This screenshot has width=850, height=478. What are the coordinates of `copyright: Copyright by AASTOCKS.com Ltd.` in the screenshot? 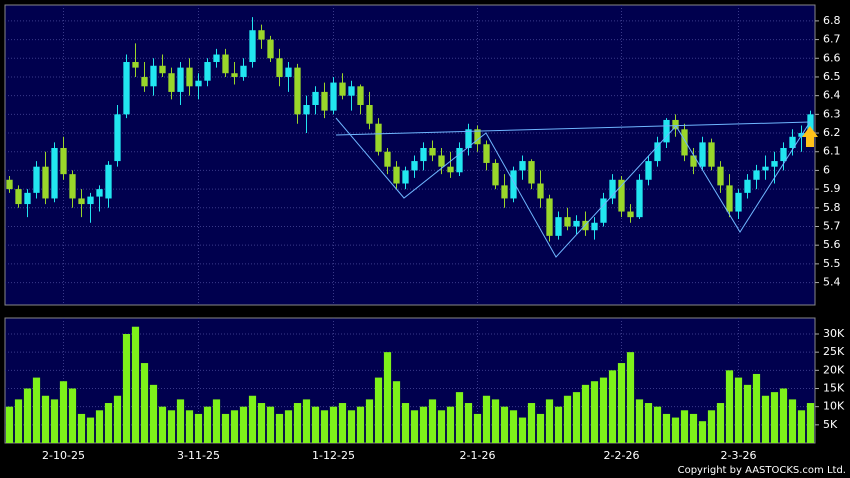 It's located at (762, 470).